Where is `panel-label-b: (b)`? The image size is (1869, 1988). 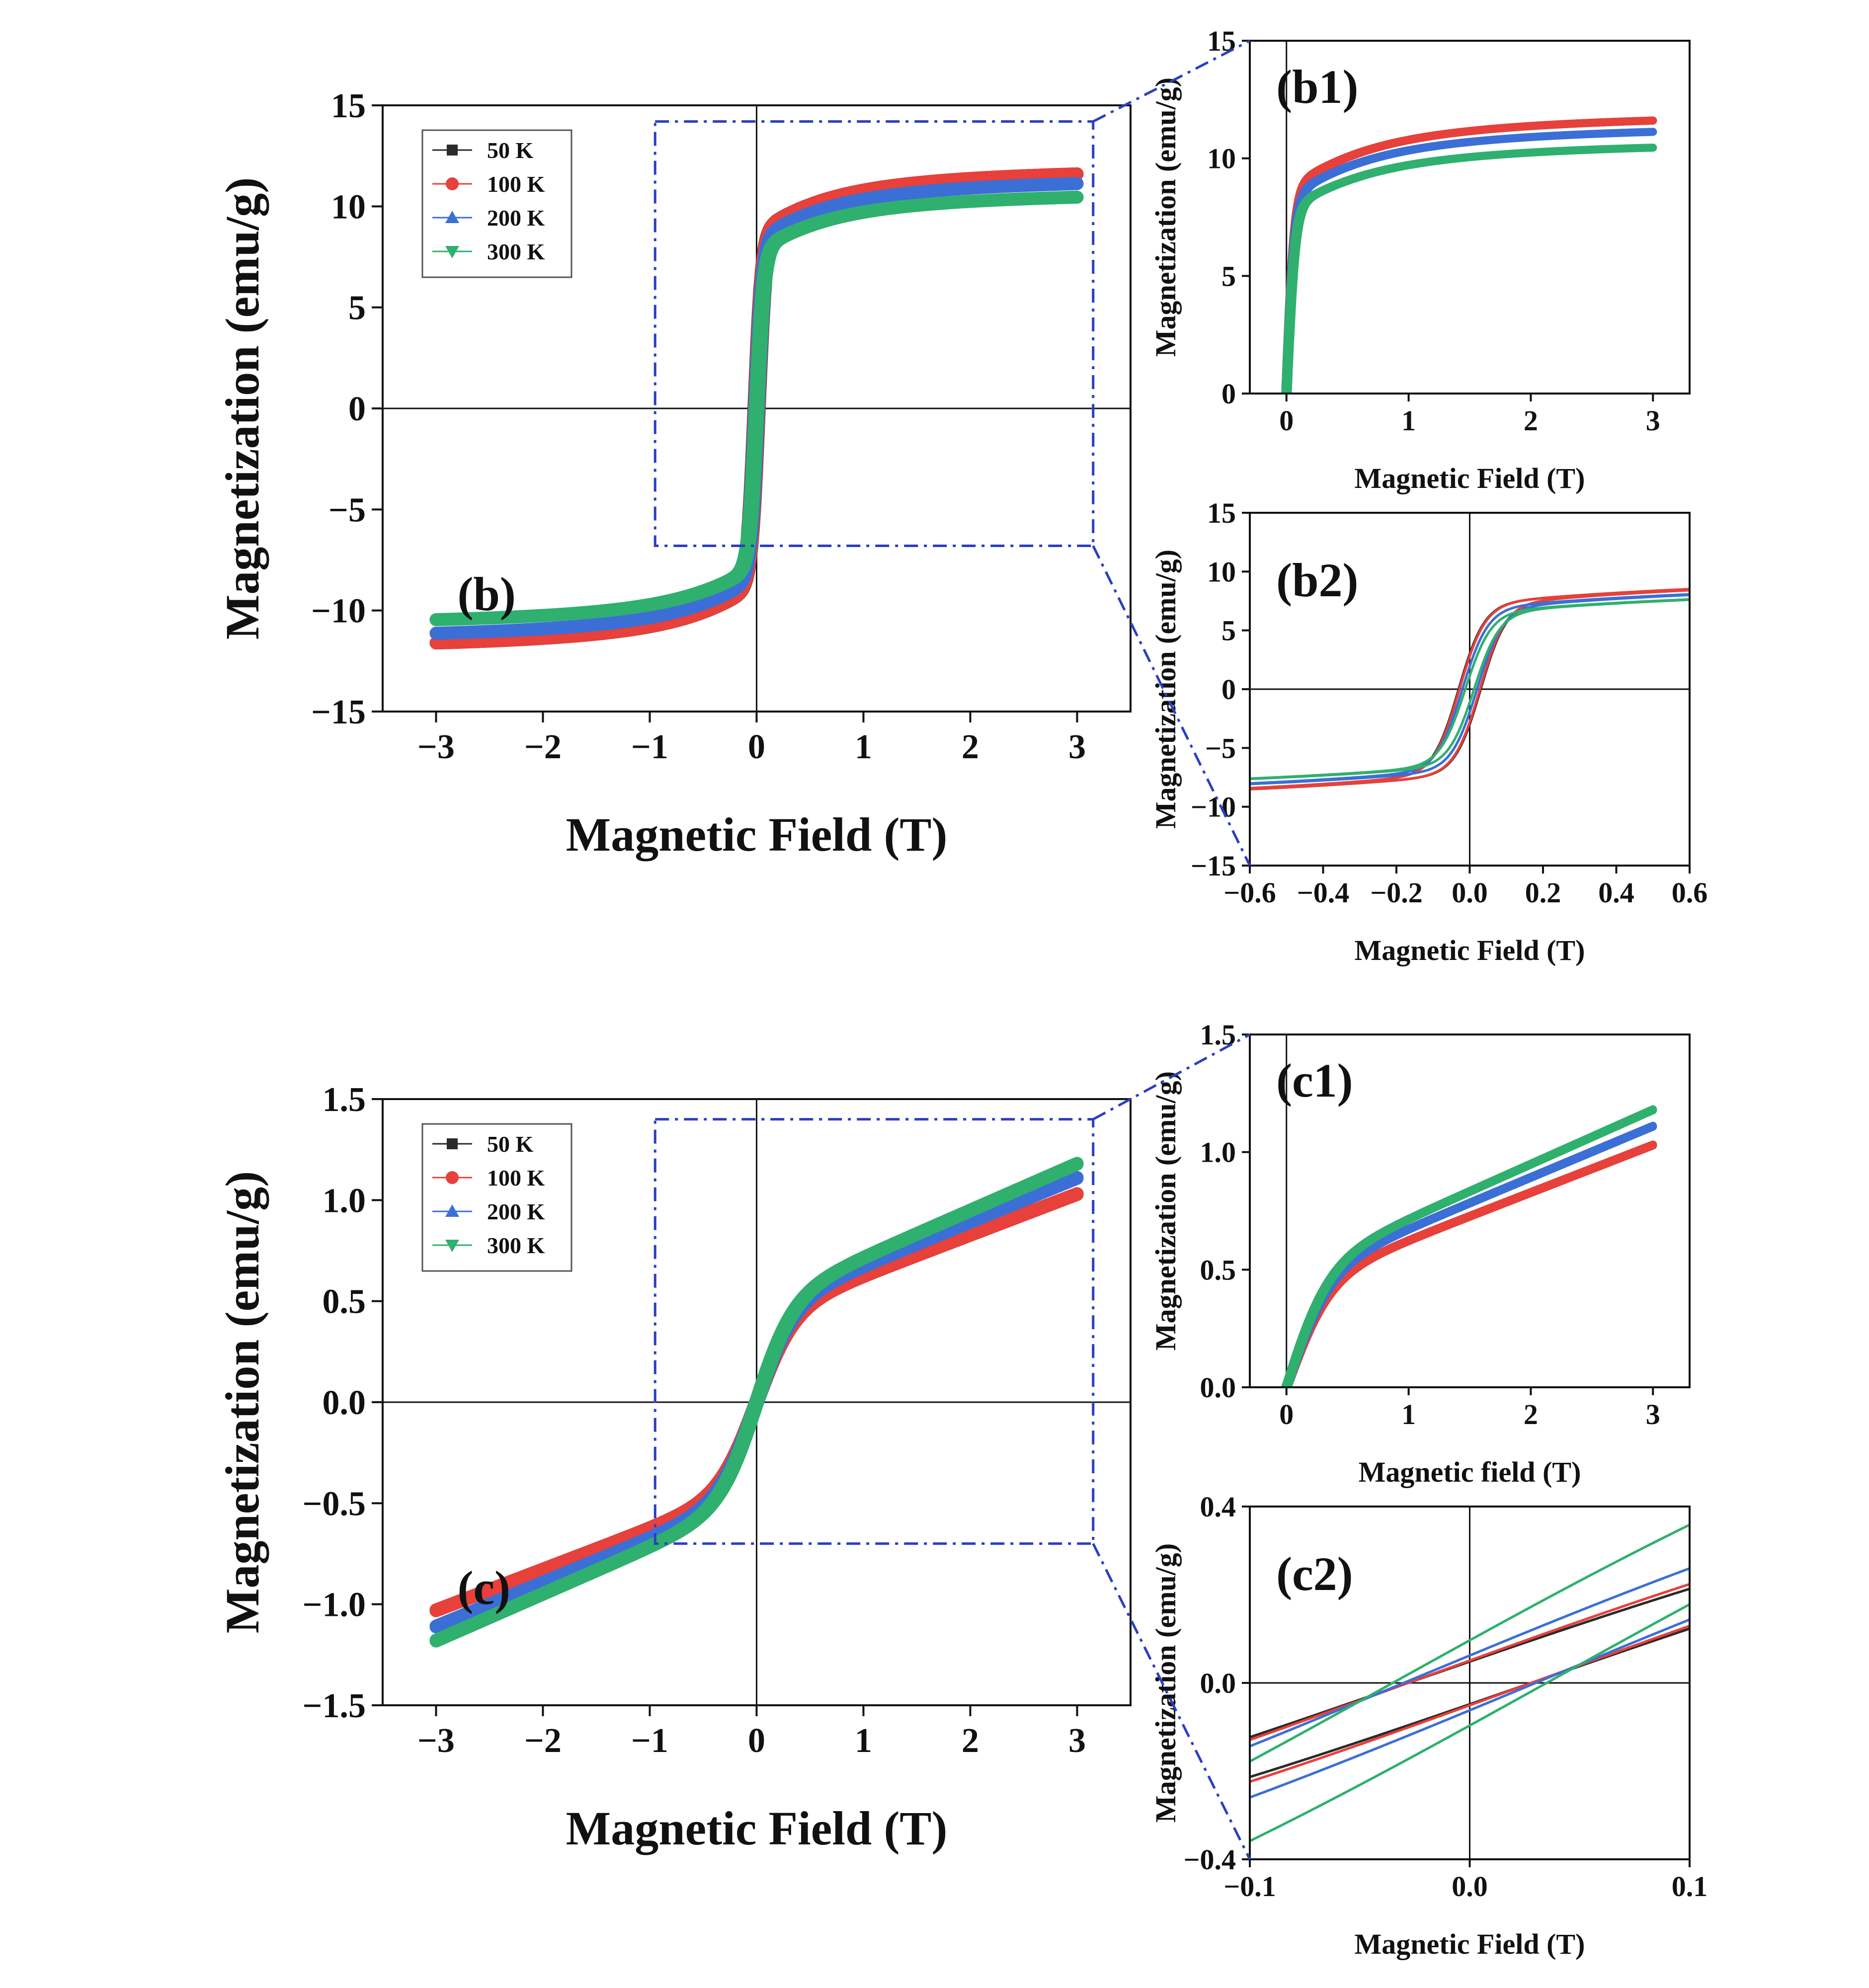 panel-label-b: (b) is located at coordinates (487, 594).